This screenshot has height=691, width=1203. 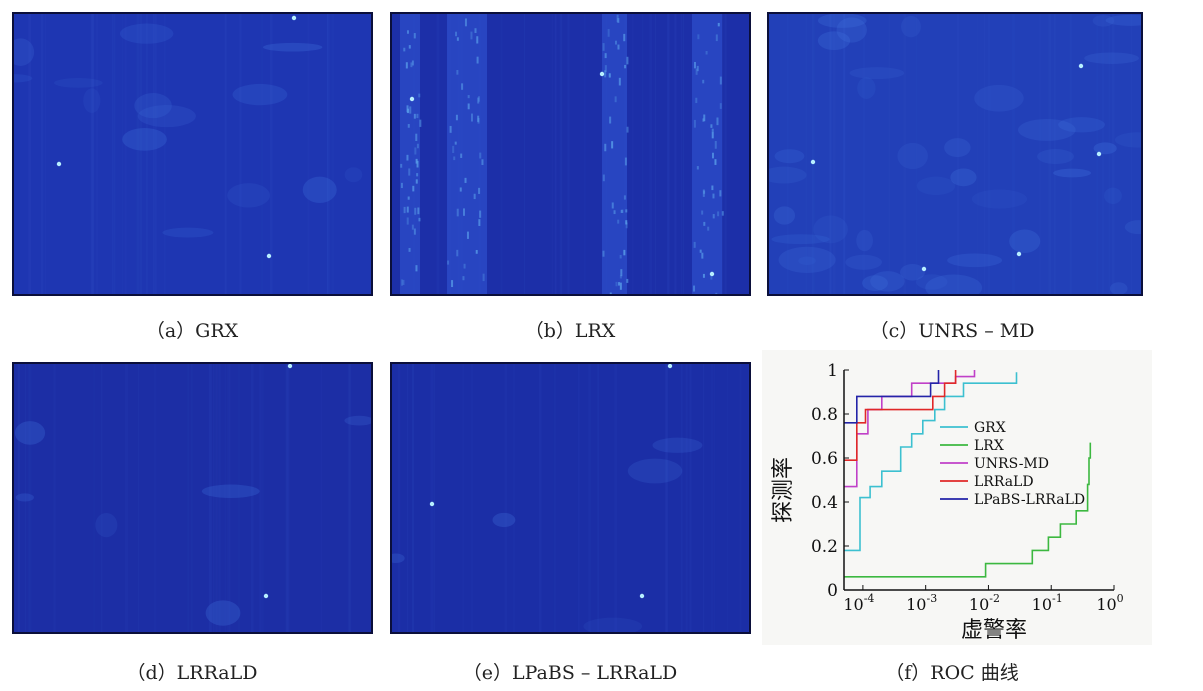 What do you see at coordinates (1109, 603) in the screenshot?
I see `roc-x-tick-label: 100` at bounding box center [1109, 603].